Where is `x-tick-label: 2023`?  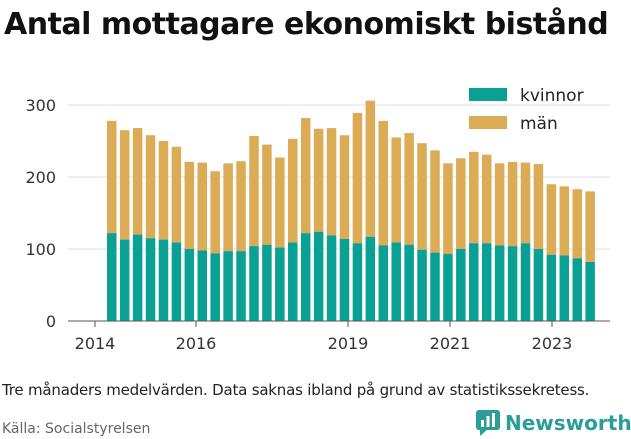 x-tick-label: 2023 is located at coordinates (552, 343).